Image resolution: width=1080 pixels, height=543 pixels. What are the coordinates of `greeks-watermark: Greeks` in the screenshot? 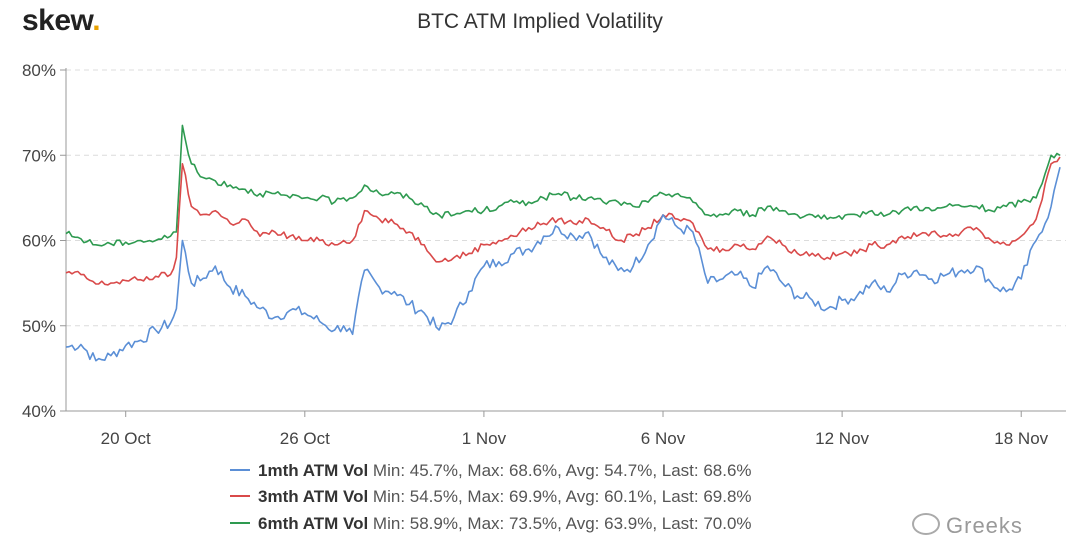 It's located at (967, 526).